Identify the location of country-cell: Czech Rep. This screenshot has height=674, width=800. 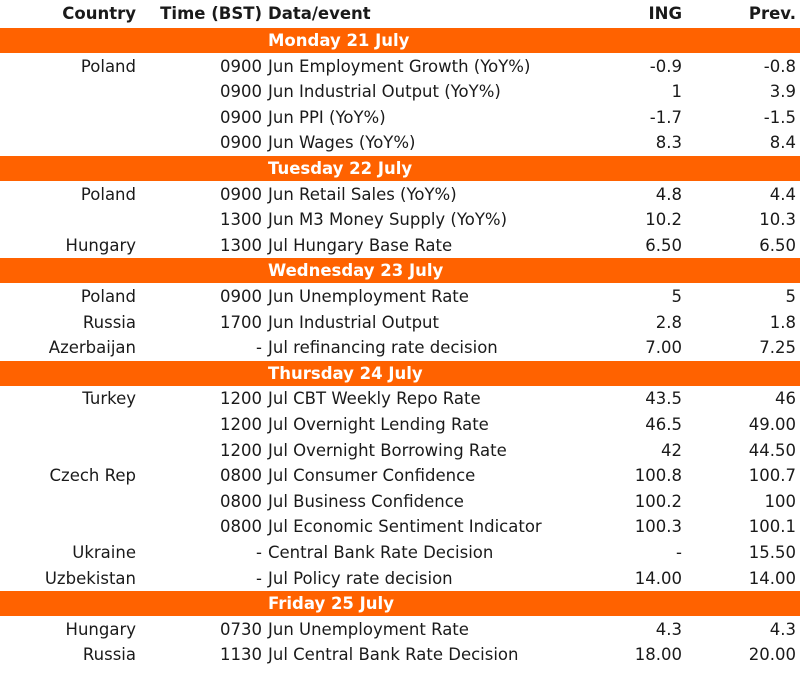
(92, 476).